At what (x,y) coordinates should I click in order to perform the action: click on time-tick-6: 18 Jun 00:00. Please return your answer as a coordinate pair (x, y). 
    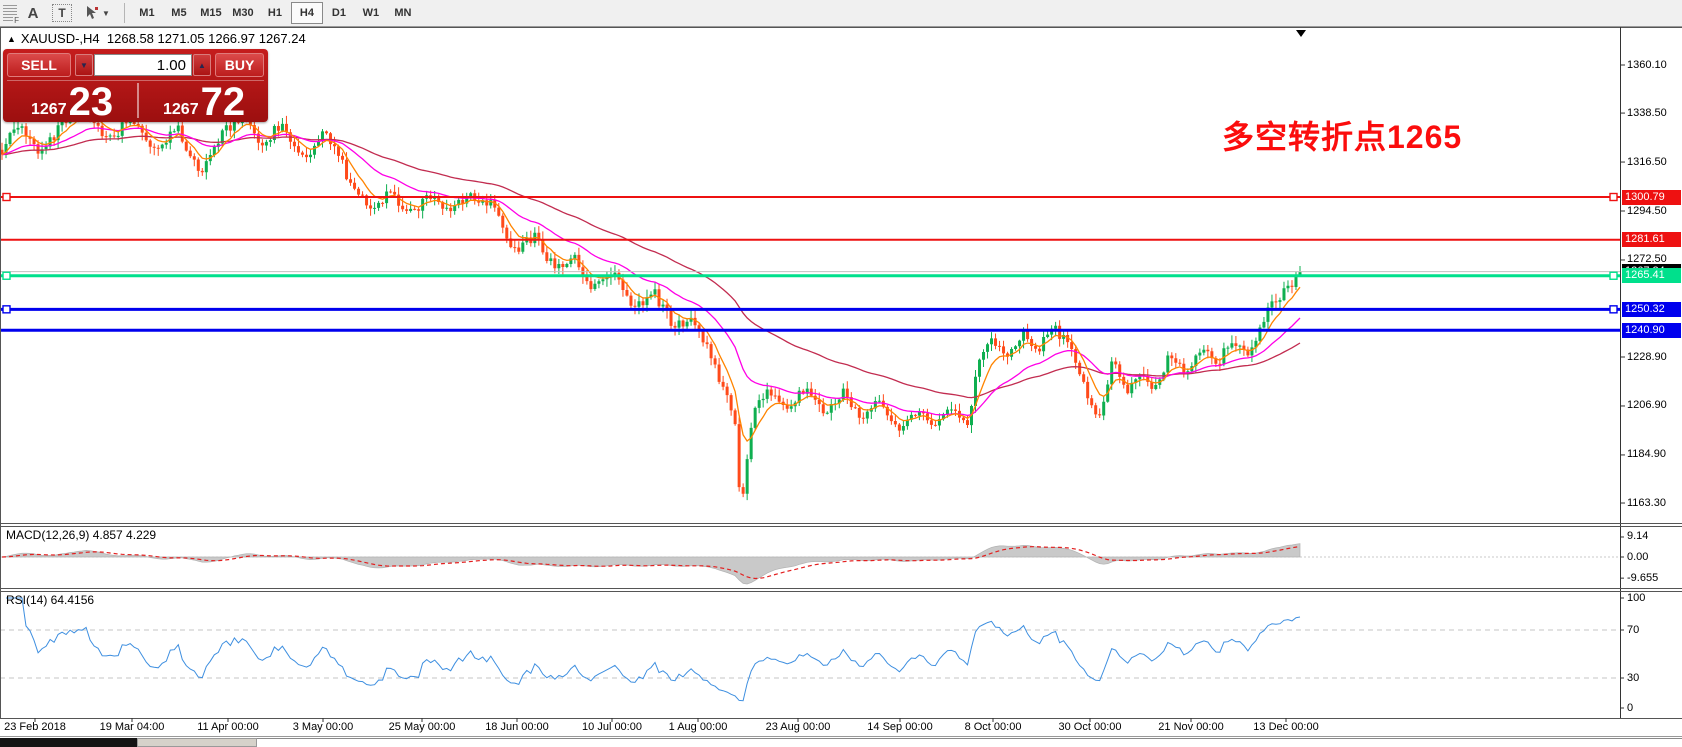
    Looking at the image, I should click on (517, 727).